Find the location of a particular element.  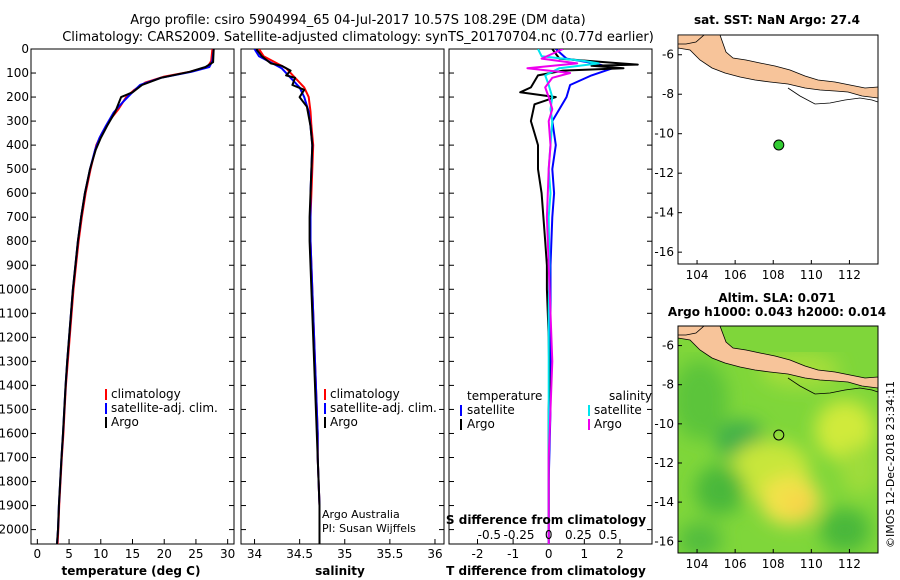

salinity-xlabel: salinity is located at coordinates (340, 571).